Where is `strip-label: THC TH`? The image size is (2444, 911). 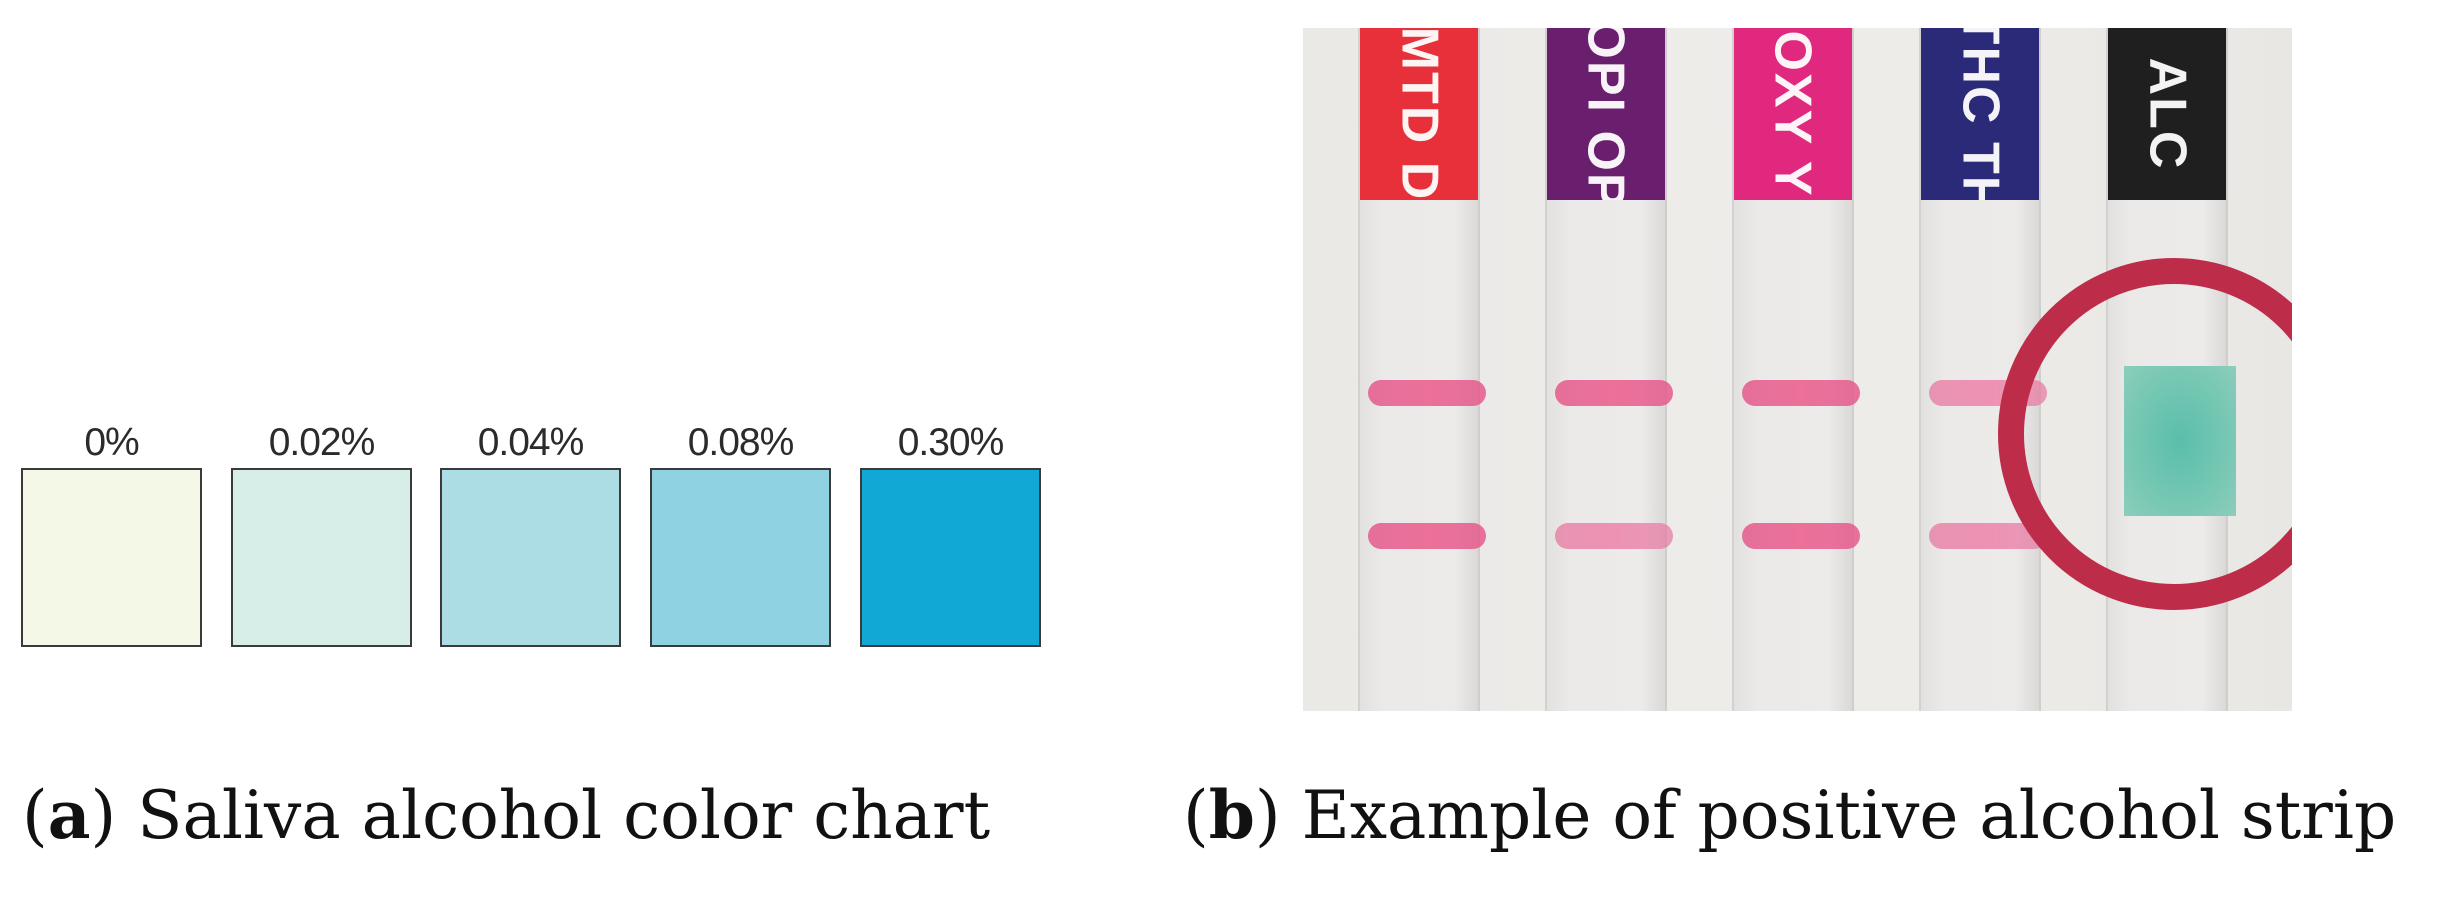 strip-label: THC TH is located at coordinates (1980, 114).